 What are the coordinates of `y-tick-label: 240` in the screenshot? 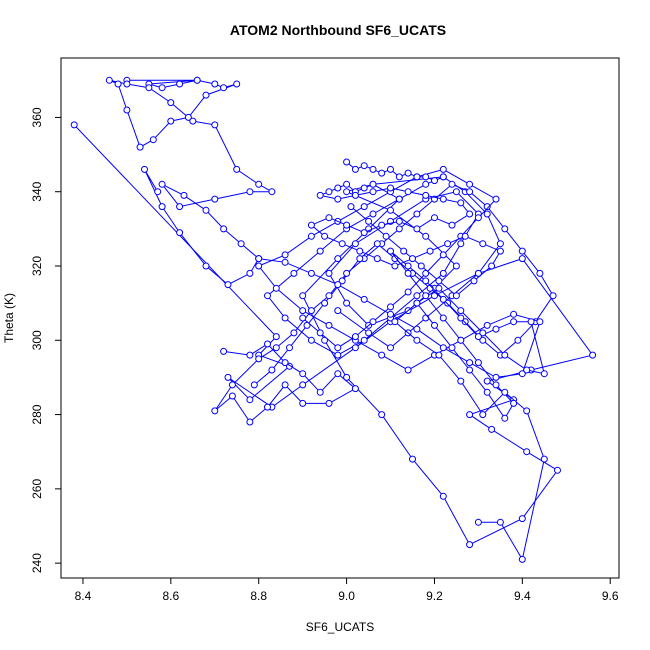 It's located at (37, 563).